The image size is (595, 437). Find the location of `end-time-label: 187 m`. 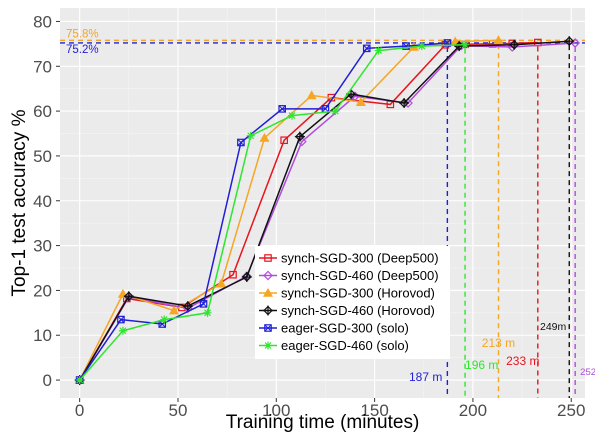

end-time-label: 187 m is located at coordinates (425, 377).